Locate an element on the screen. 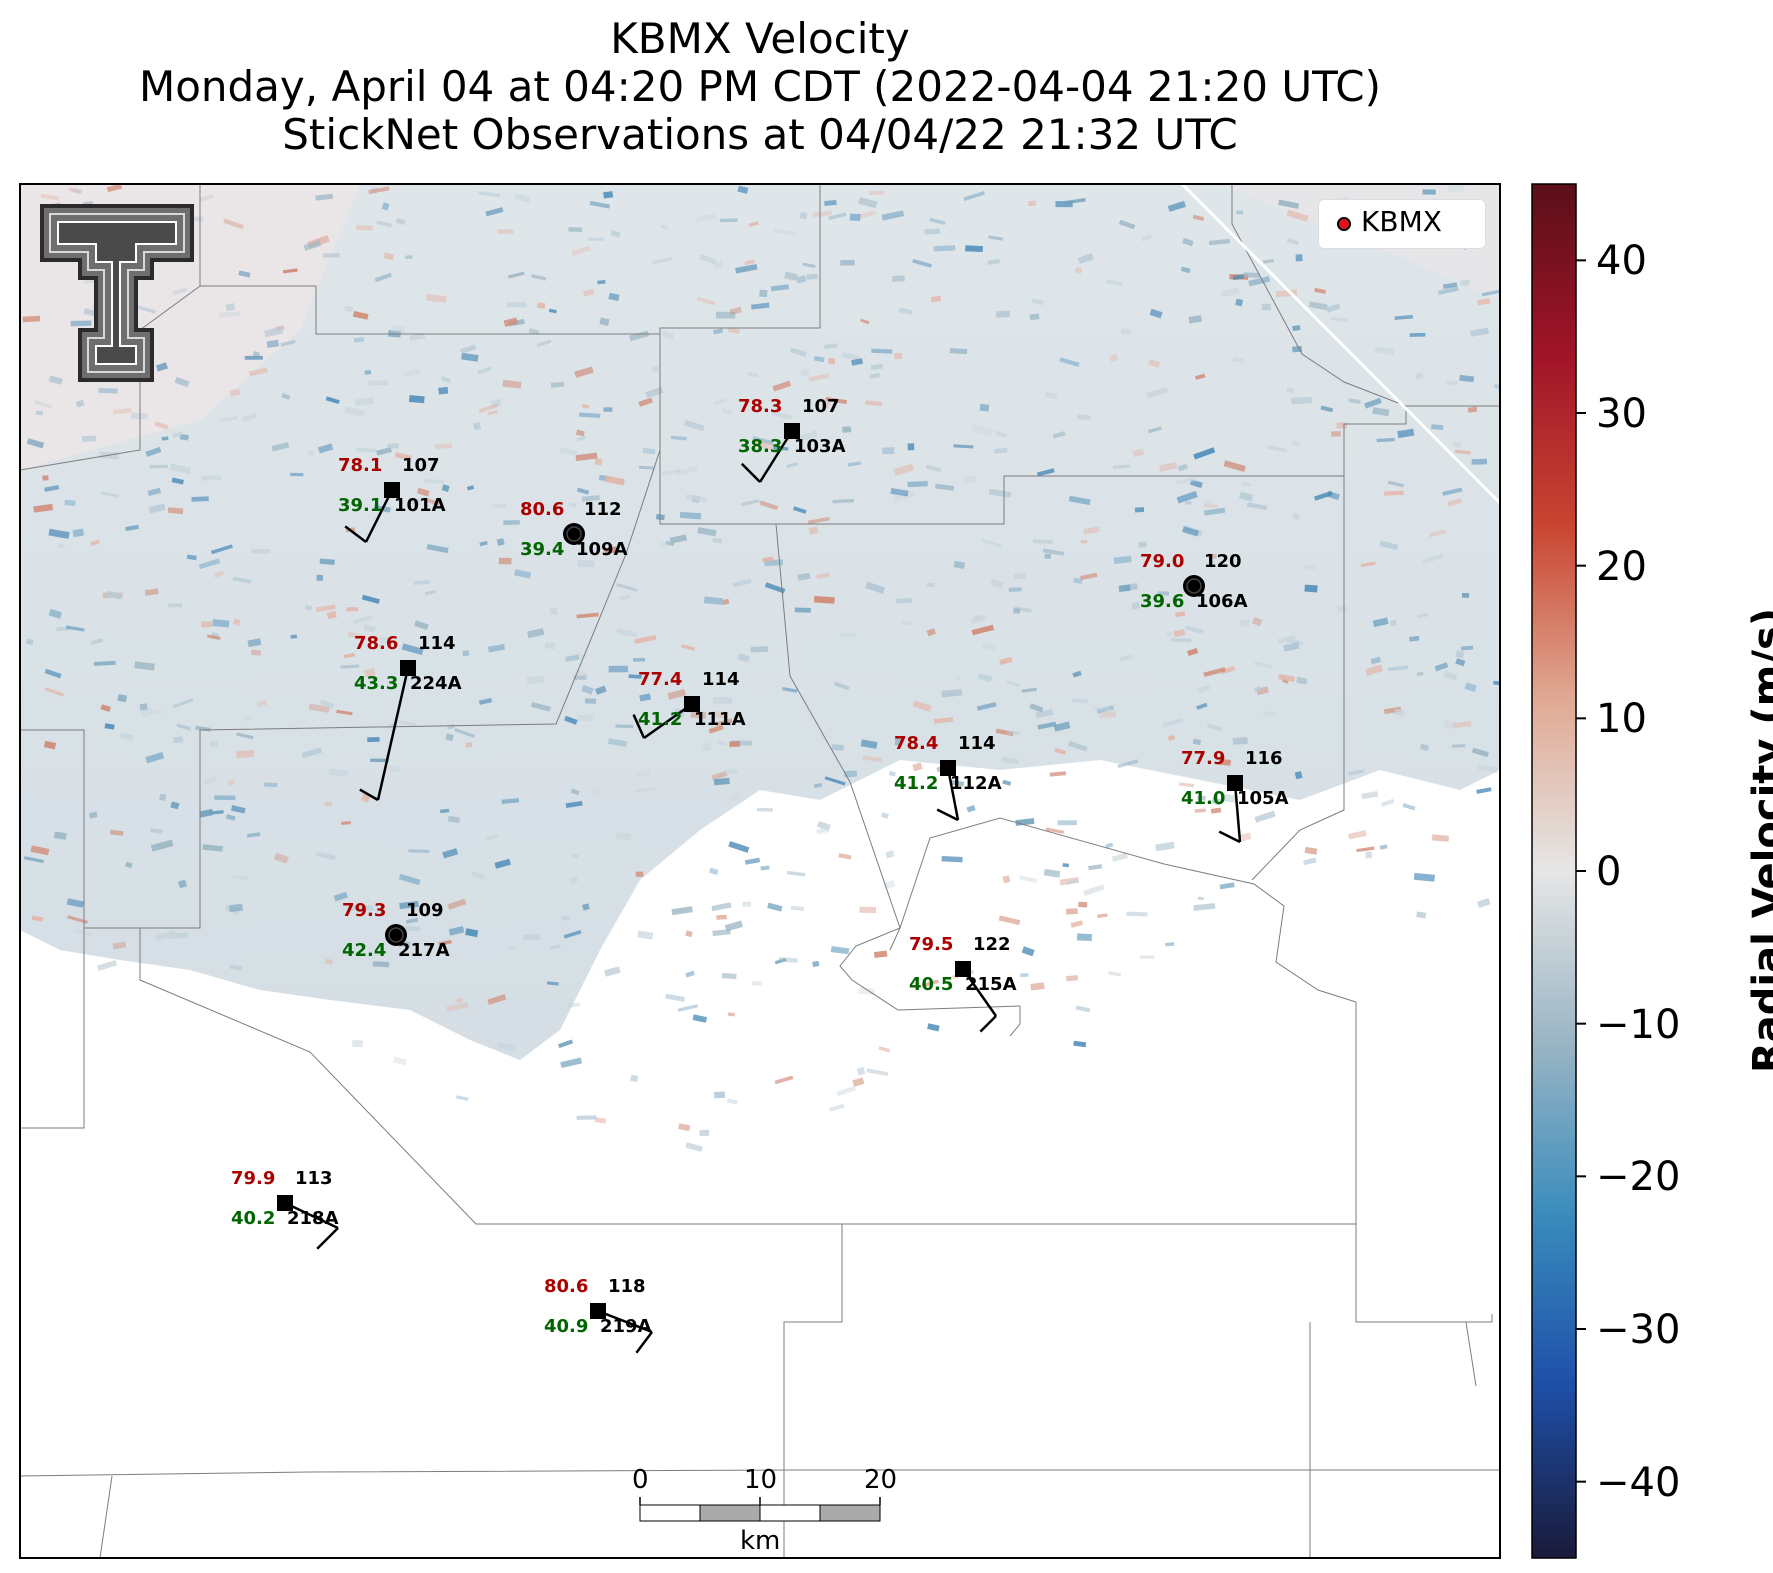 The width and height of the screenshot is (1773, 1573). scale-tick-20: 20 is located at coordinates (881, 1480).